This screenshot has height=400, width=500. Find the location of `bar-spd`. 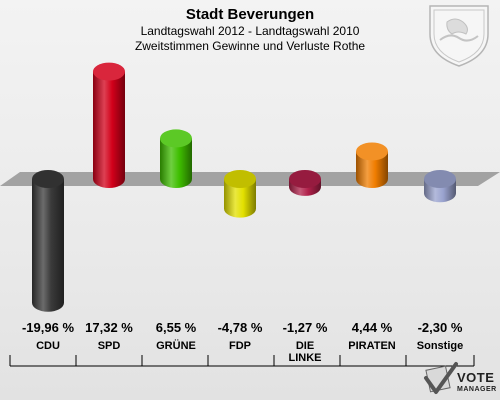

bar-spd is located at coordinates (109, 125).